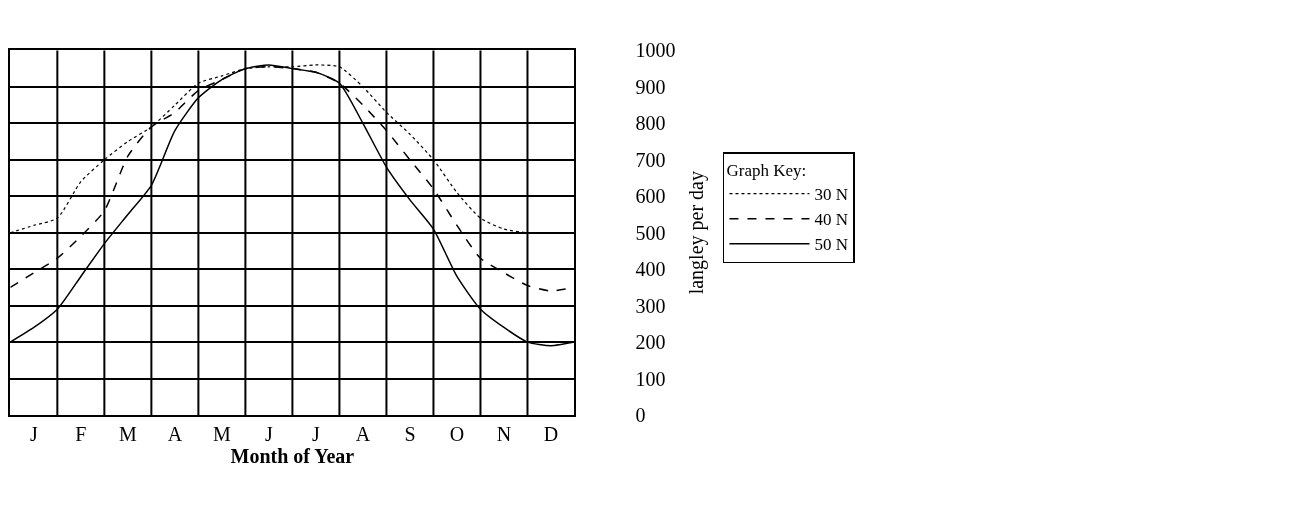  What do you see at coordinates (766, 170) in the screenshot?
I see `legend-title: Graph Key:` at bounding box center [766, 170].